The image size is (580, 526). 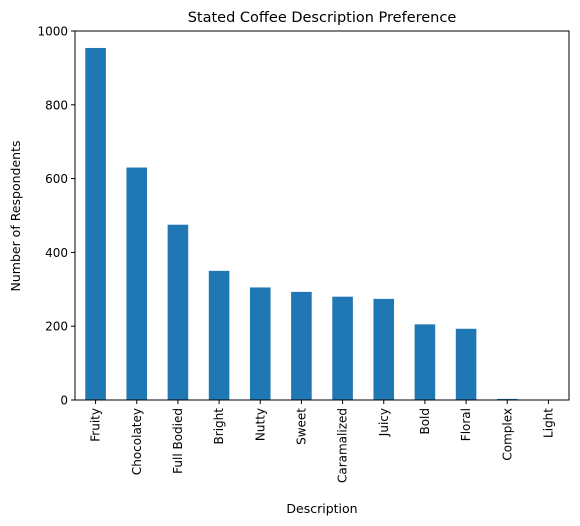 I want to click on x-tick-label: Bold, so click(x=425, y=421).